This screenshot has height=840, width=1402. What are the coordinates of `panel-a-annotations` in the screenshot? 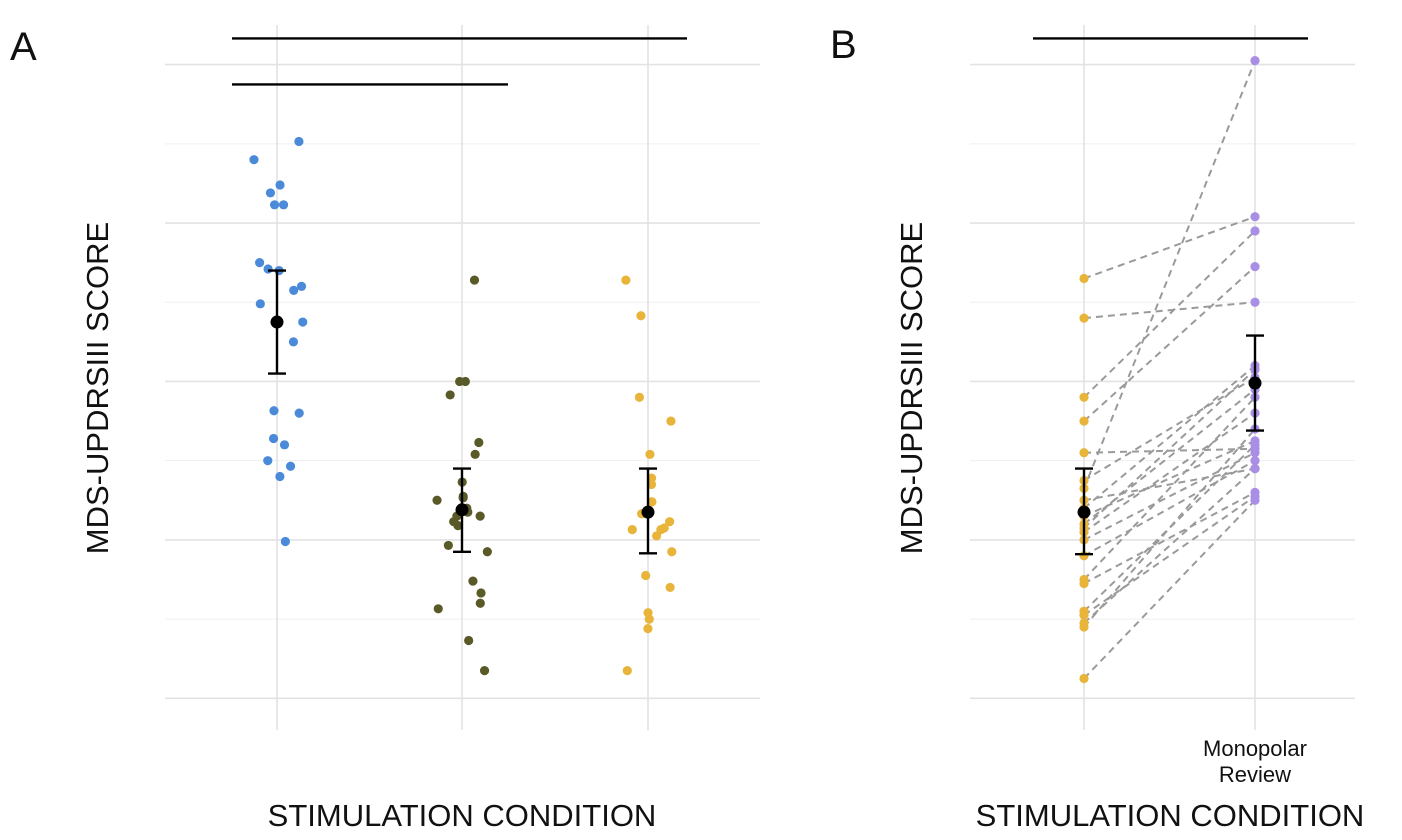 It's located at (459, 61).